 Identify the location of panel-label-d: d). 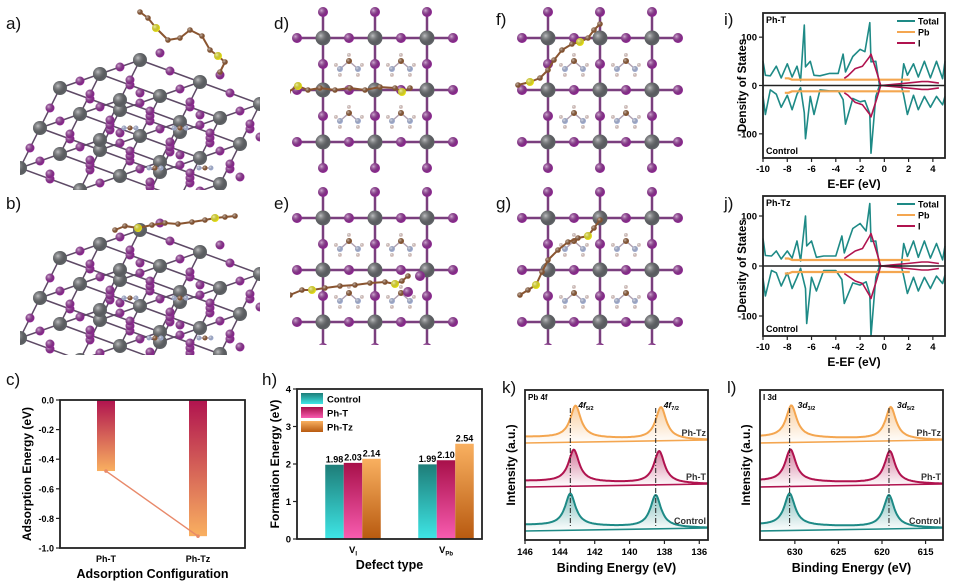
(282, 23).